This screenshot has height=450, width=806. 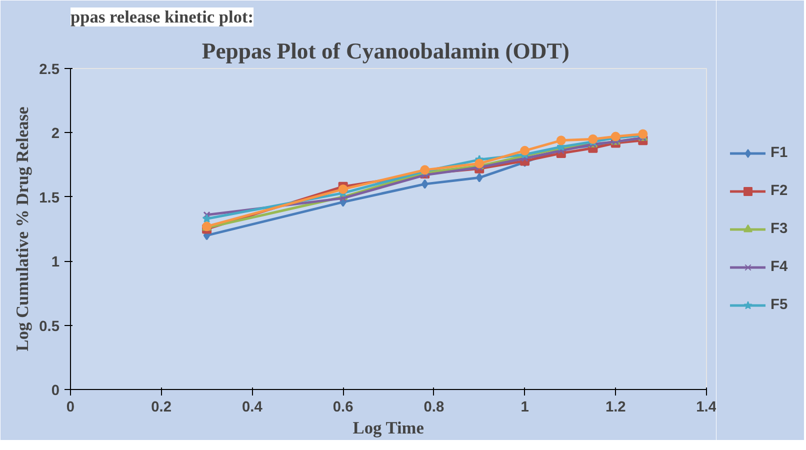 I want to click on y-tick-label: 2, so click(x=55, y=134).